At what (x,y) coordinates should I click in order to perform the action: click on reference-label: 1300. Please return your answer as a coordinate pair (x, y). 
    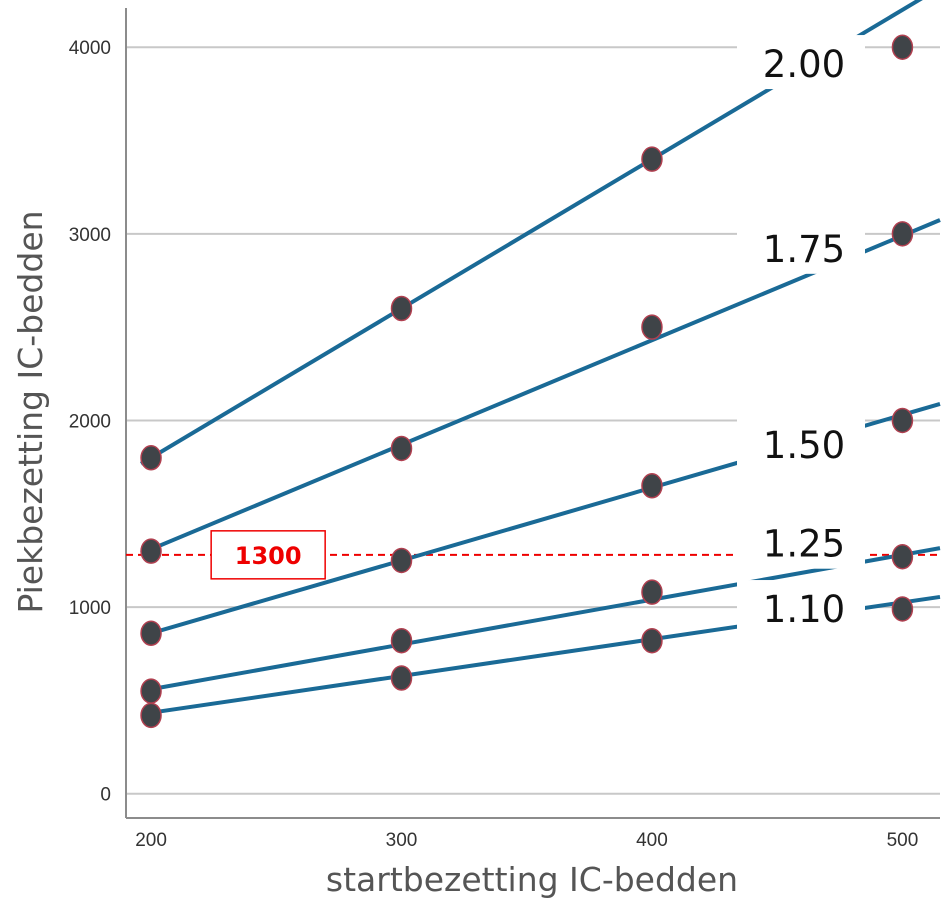
    Looking at the image, I should click on (268, 556).